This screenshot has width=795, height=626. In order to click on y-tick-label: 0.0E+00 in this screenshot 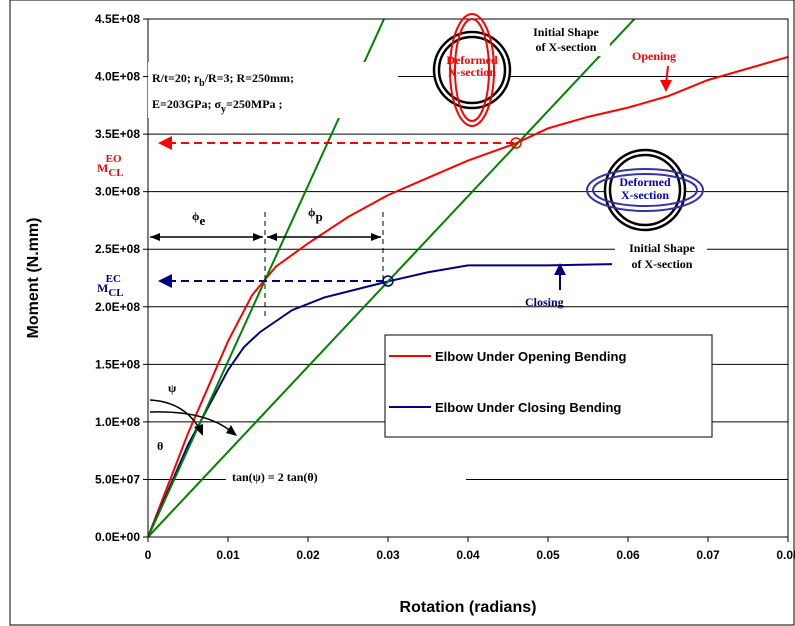, I will do `click(117, 537)`.